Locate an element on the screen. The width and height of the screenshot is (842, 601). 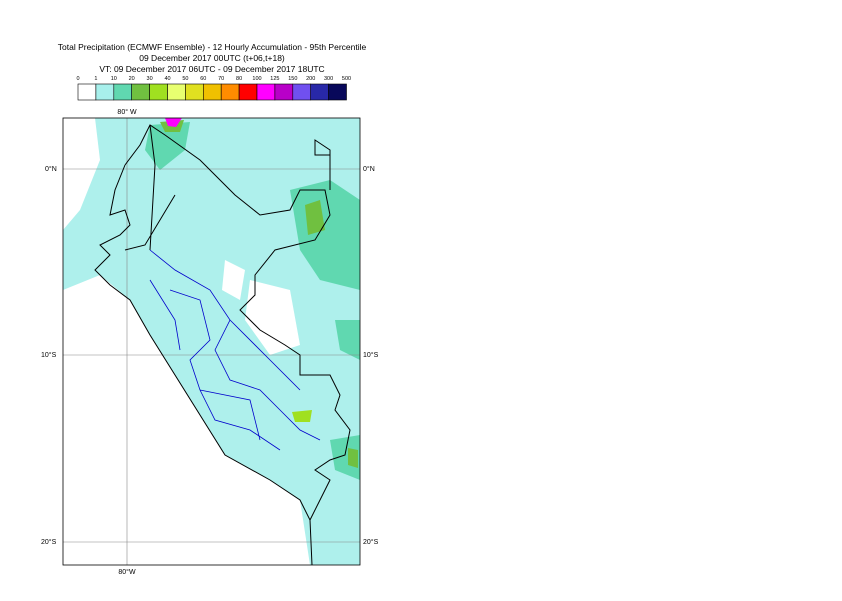
legend-label: 125 is located at coordinates (274, 79).